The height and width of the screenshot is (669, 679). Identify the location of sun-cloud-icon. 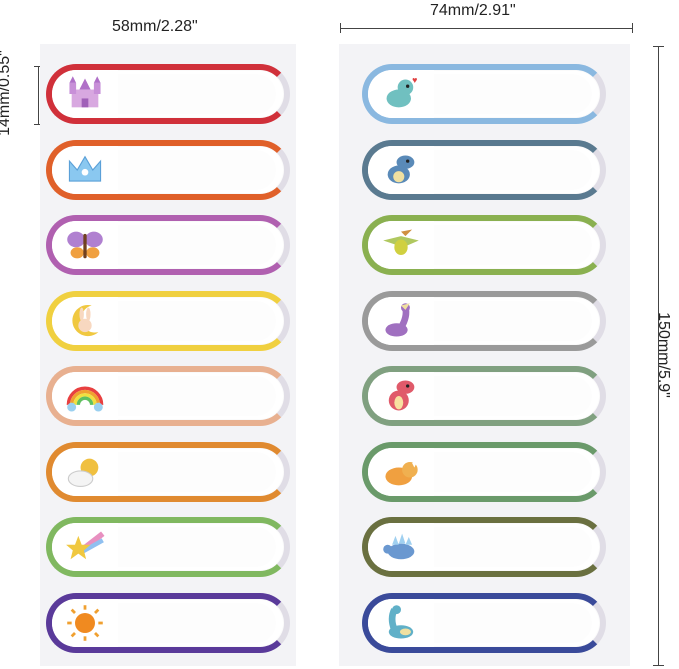
(83, 472).